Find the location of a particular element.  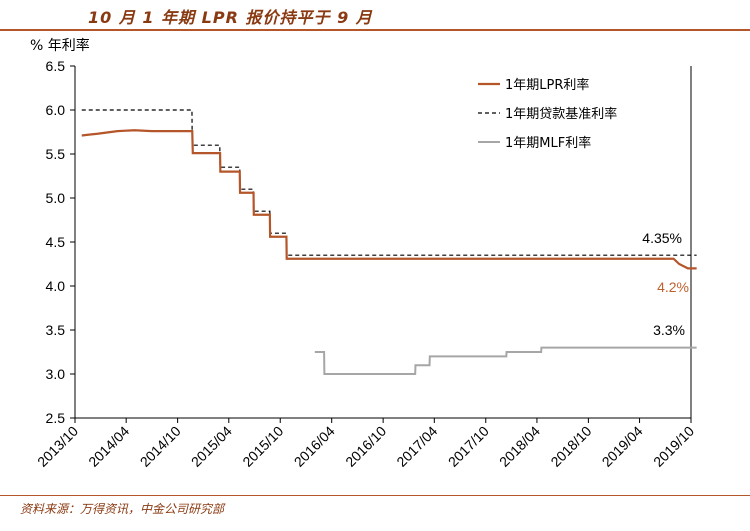

x-tick-label: 2015/10 is located at coordinates (262, 446).